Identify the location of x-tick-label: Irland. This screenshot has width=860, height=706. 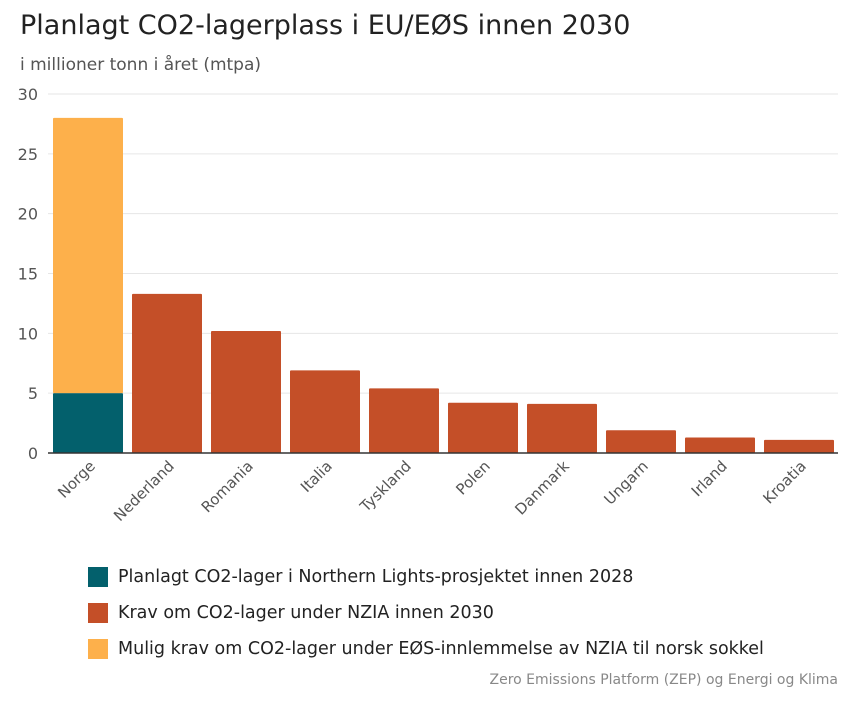
(709, 478).